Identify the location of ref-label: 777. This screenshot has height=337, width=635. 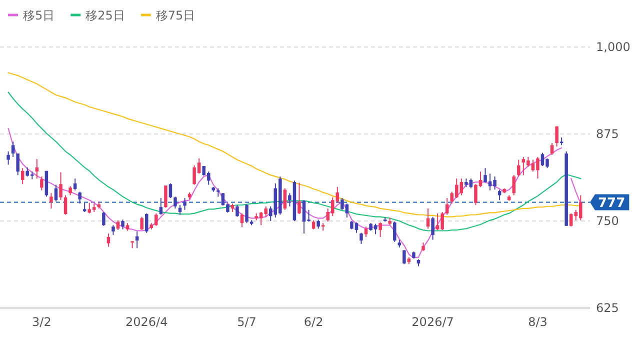
(610, 203).